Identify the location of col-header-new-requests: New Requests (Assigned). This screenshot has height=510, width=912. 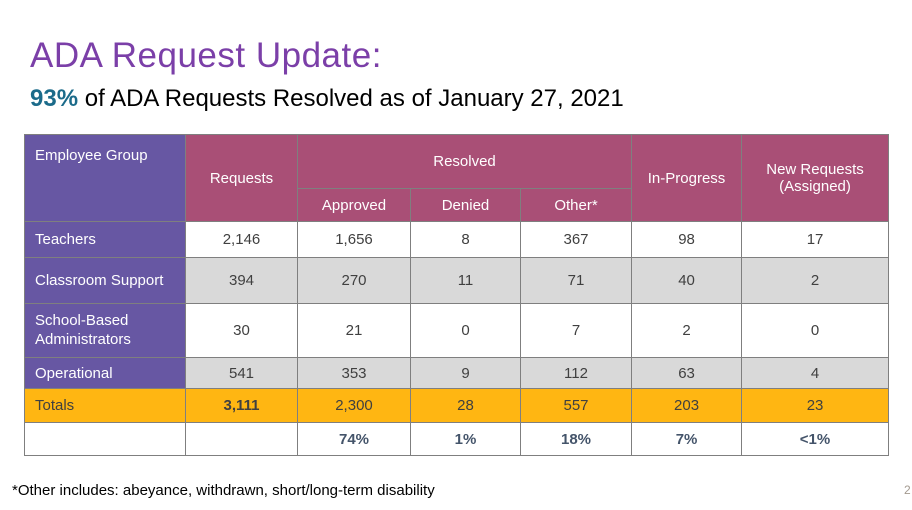
(815, 178).